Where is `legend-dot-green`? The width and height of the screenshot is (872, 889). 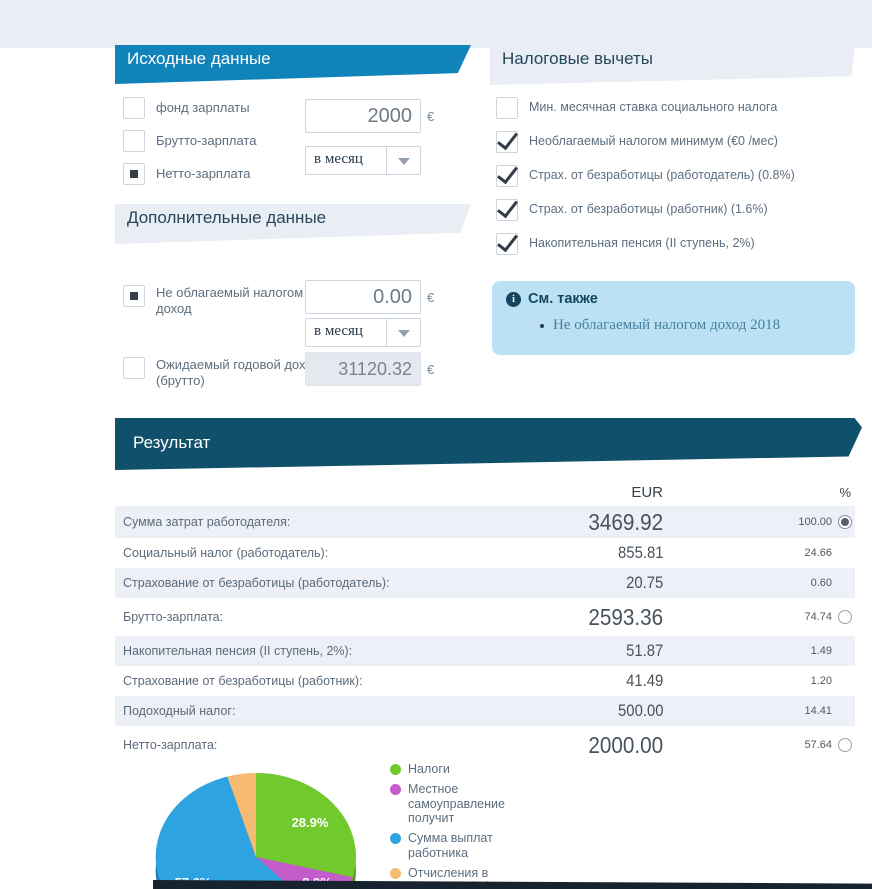
legend-dot-green is located at coordinates (395, 769).